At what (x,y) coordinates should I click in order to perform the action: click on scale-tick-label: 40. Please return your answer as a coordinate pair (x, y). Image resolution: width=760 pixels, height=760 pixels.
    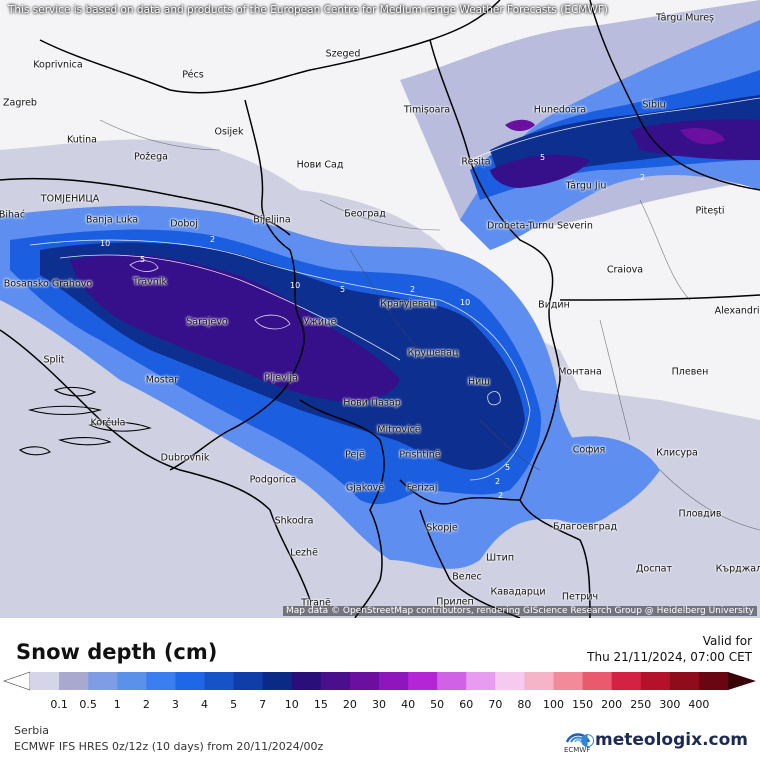
    Looking at the image, I should click on (408, 704).